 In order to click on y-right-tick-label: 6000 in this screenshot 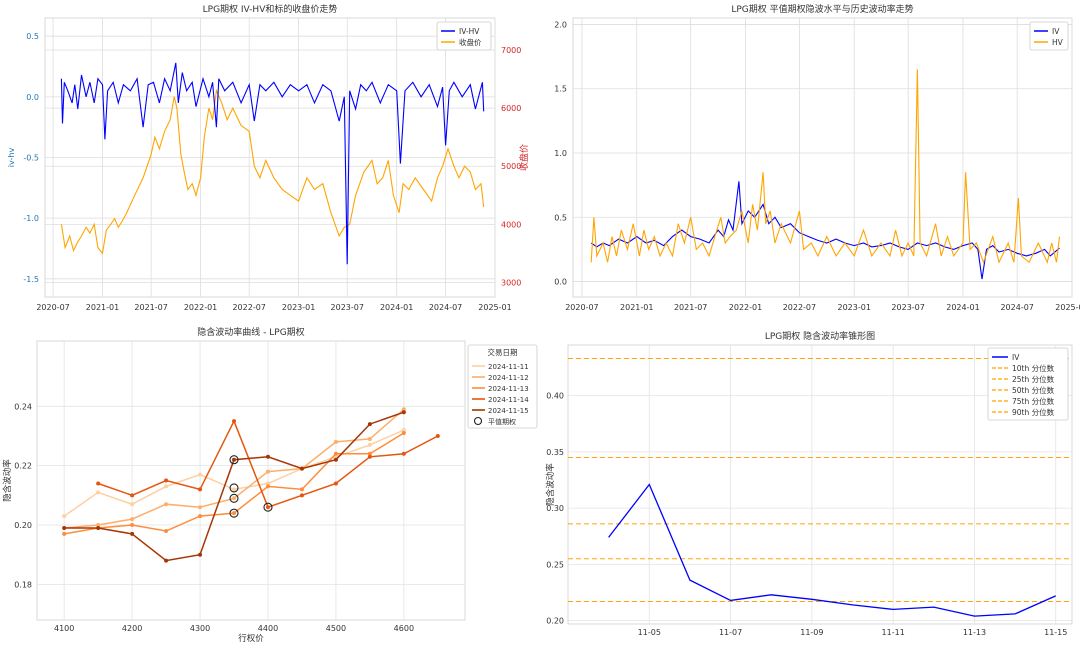, I will do `click(511, 108)`.